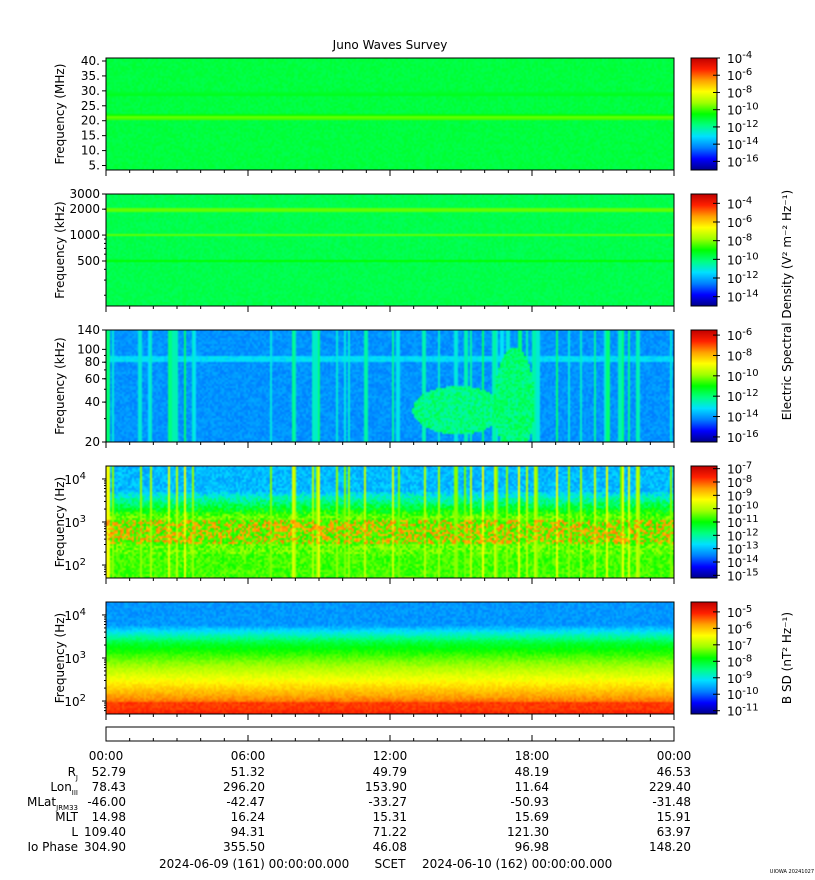  What do you see at coordinates (532, 787) in the screenshot?
I see `ephemeris-value: 11.64` at bounding box center [532, 787].